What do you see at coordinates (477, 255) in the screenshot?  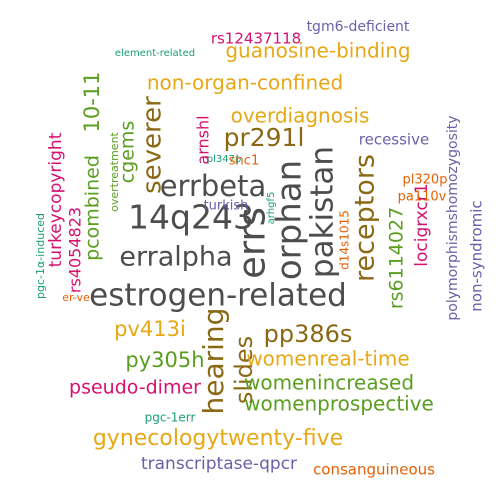 I see `cloud-word: non-syndromic` at bounding box center [477, 255].